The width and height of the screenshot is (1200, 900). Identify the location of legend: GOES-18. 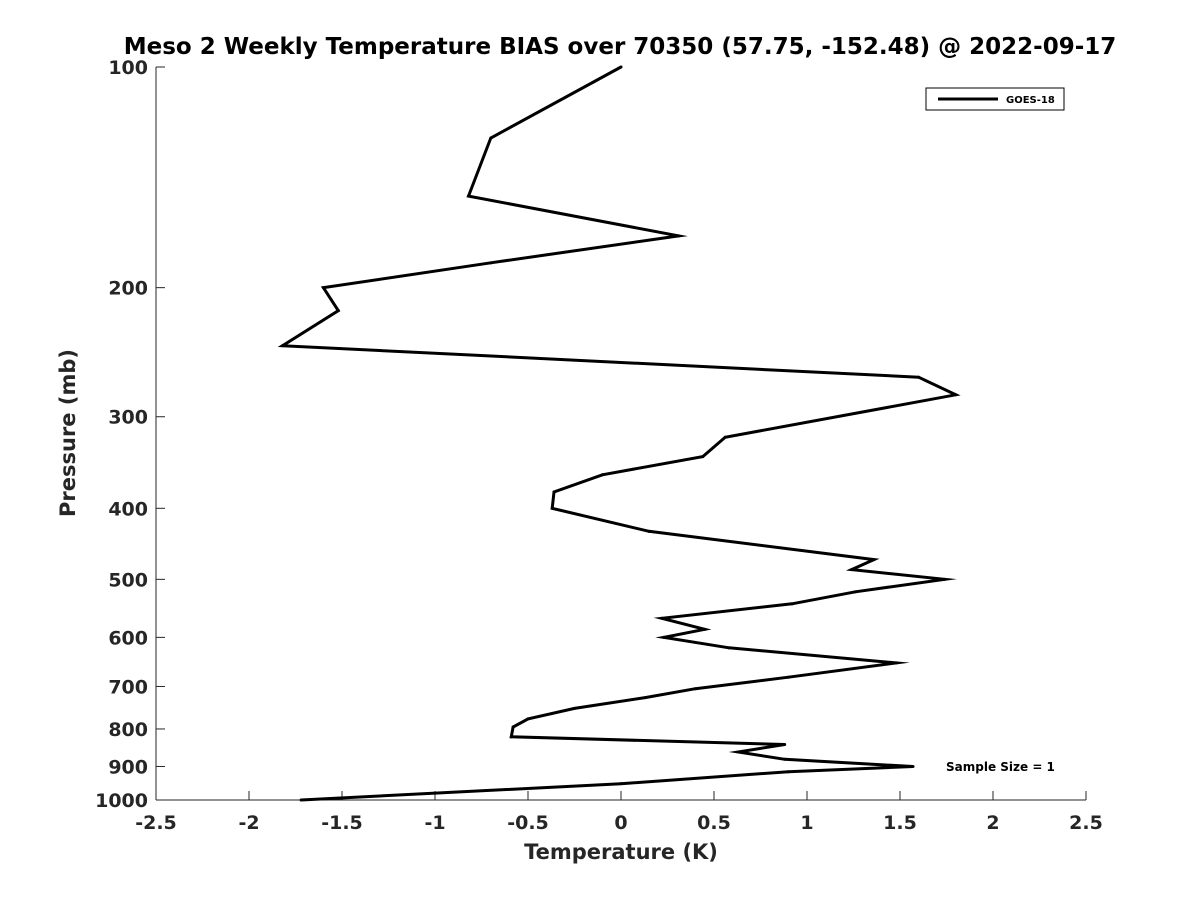
(995, 99).